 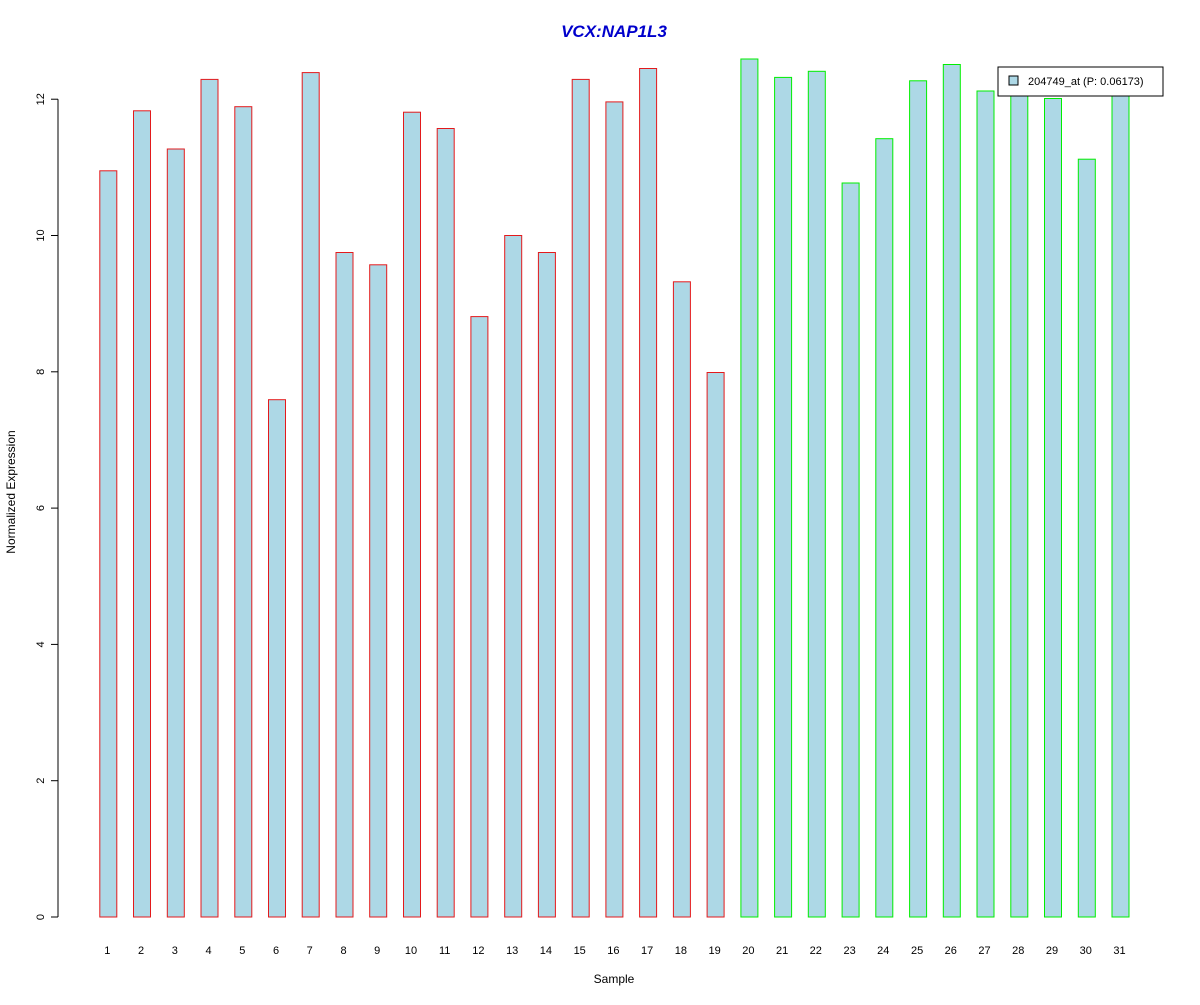 I want to click on x-tick-label: 23, so click(x=849, y=951).